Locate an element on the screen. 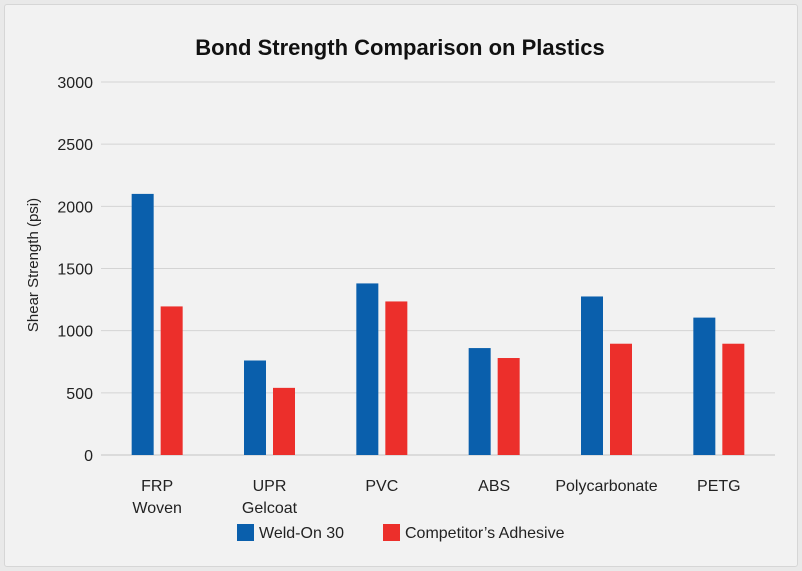 This screenshot has height=571, width=802. y-tick-label: 3000 is located at coordinates (75, 83).